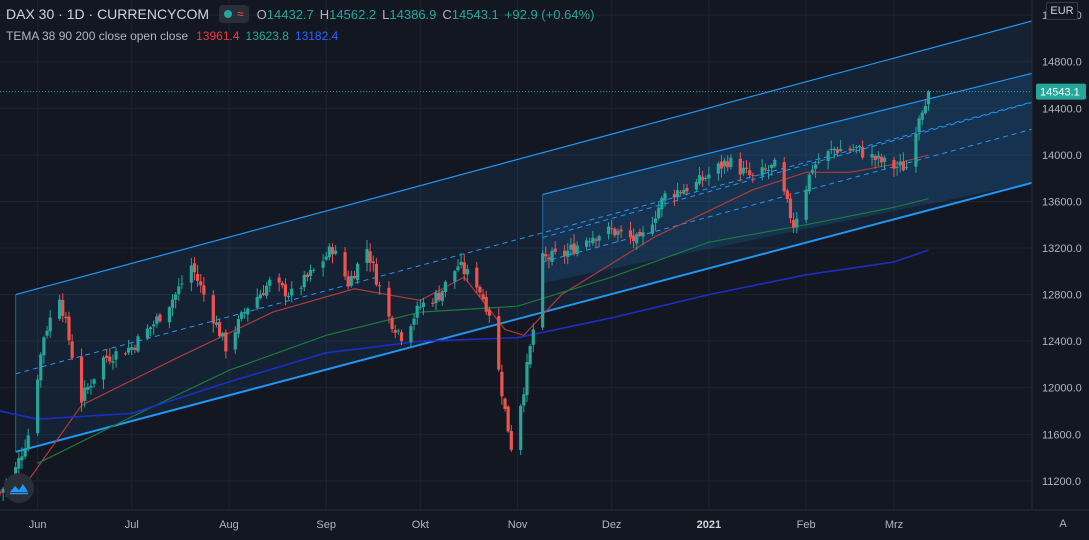 Image resolution: width=1089 pixels, height=540 pixels. I want to click on price-axis-bg, so click(1060, 270).